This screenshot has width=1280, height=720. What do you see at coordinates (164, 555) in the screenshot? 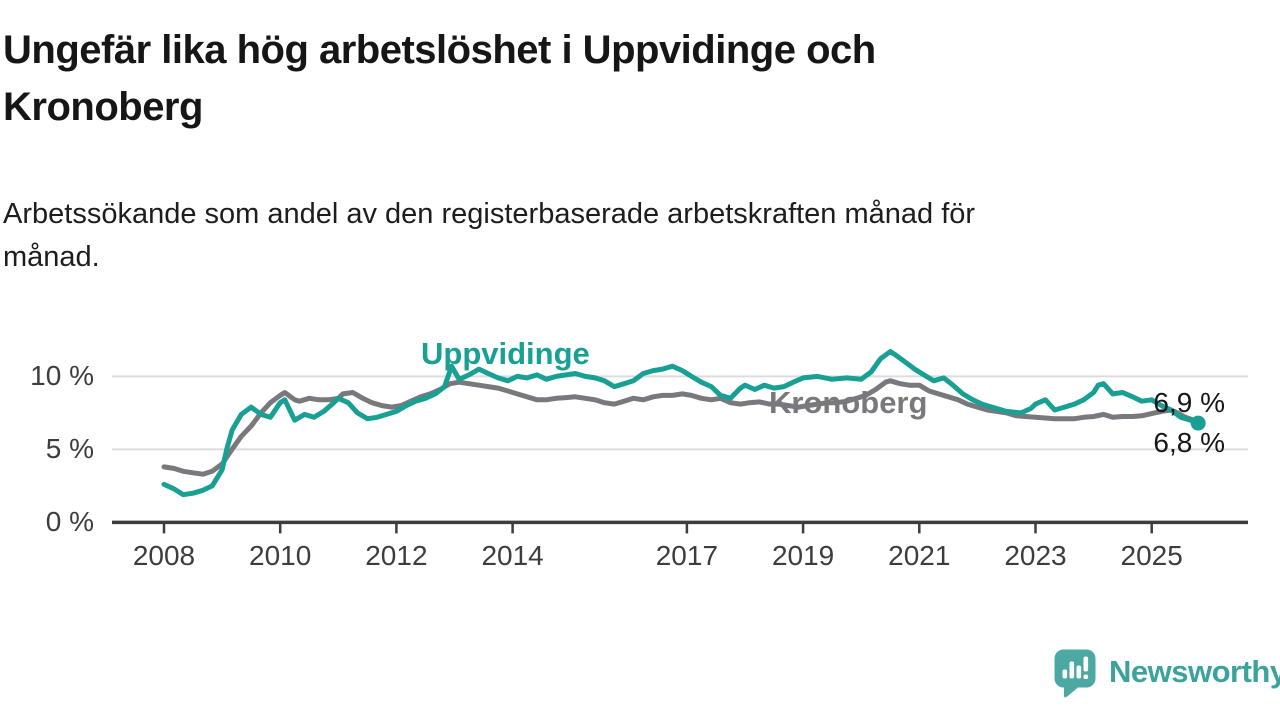
I see `x-tick-label: 2008` at bounding box center [164, 555].